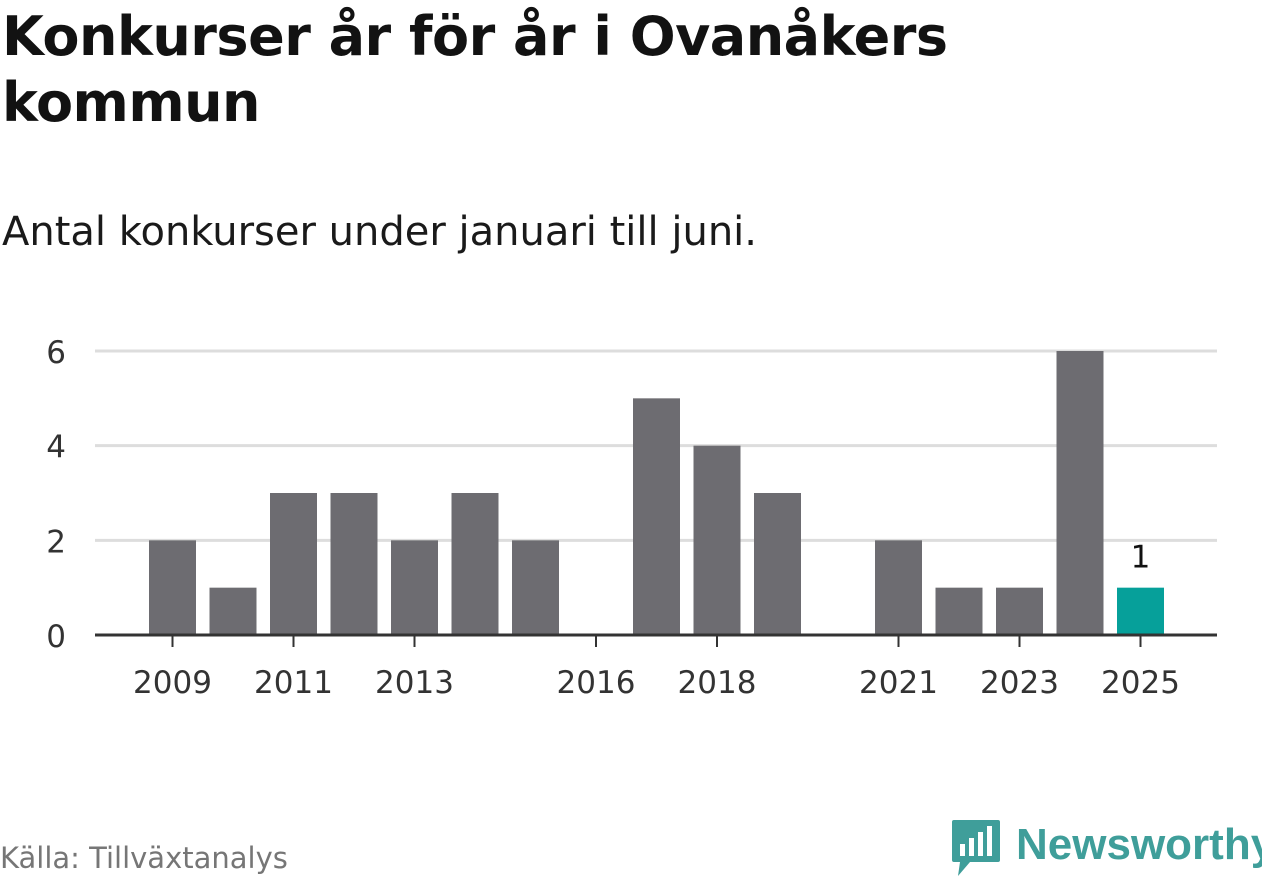 Image resolution: width=1262 pixels, height=880 pixels. I want to click on x-axis-ticks: 2009 2011 2013 2016 2018 2021 2023 2025, so click(656, 667).